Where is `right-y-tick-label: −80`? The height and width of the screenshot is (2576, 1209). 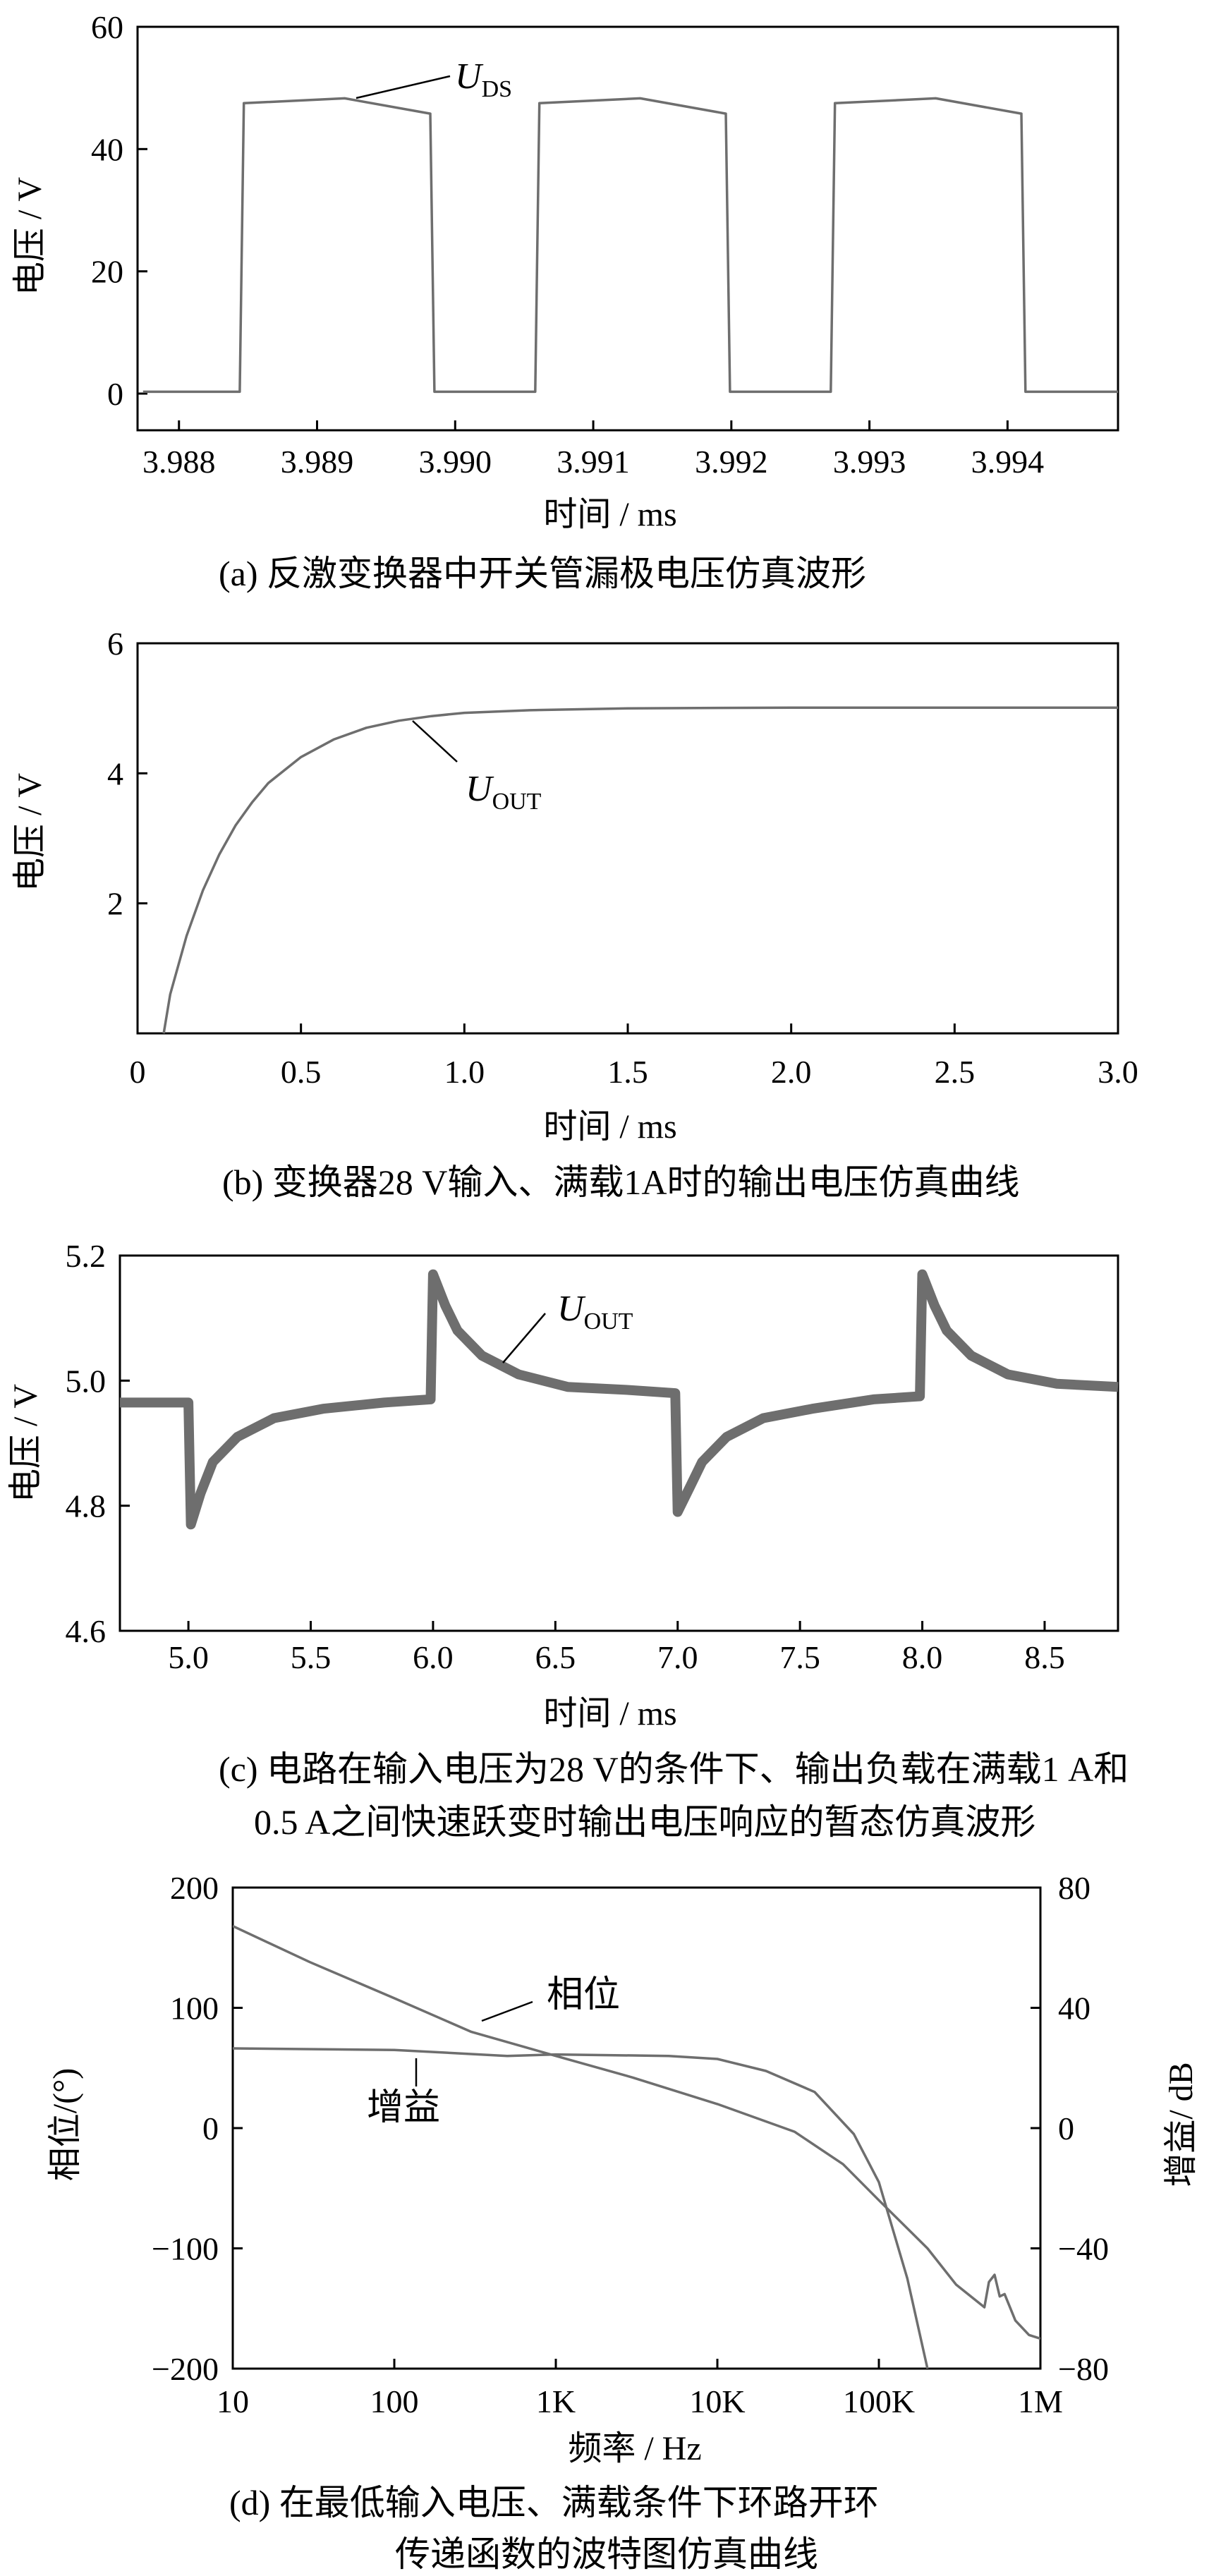 right-y-tick-label: −80 is located at coordinates (1083, 2369).